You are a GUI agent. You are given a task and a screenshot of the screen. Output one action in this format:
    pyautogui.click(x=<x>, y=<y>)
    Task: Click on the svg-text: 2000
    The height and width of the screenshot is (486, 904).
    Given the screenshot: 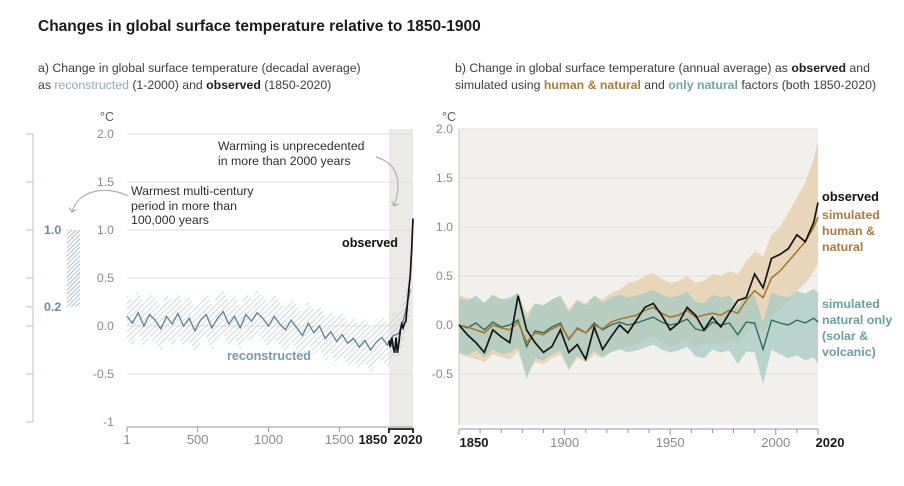 What is the action you would take?
    pyautogui.click(x=775, y=442)
    